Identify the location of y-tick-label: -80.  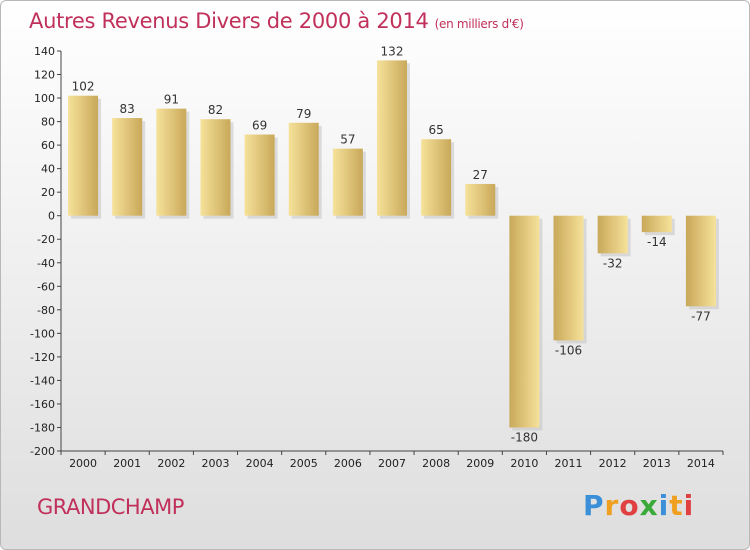
(46, 310).